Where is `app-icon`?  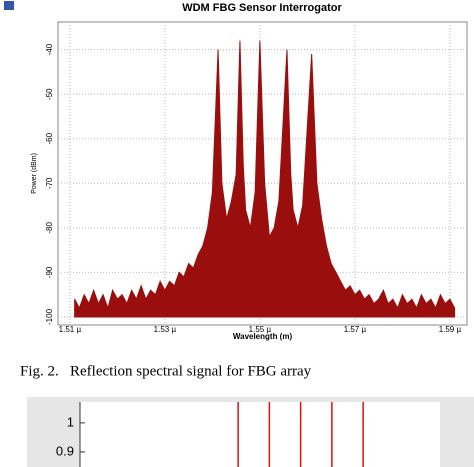 app-icon is located at coordinates (9, 5).